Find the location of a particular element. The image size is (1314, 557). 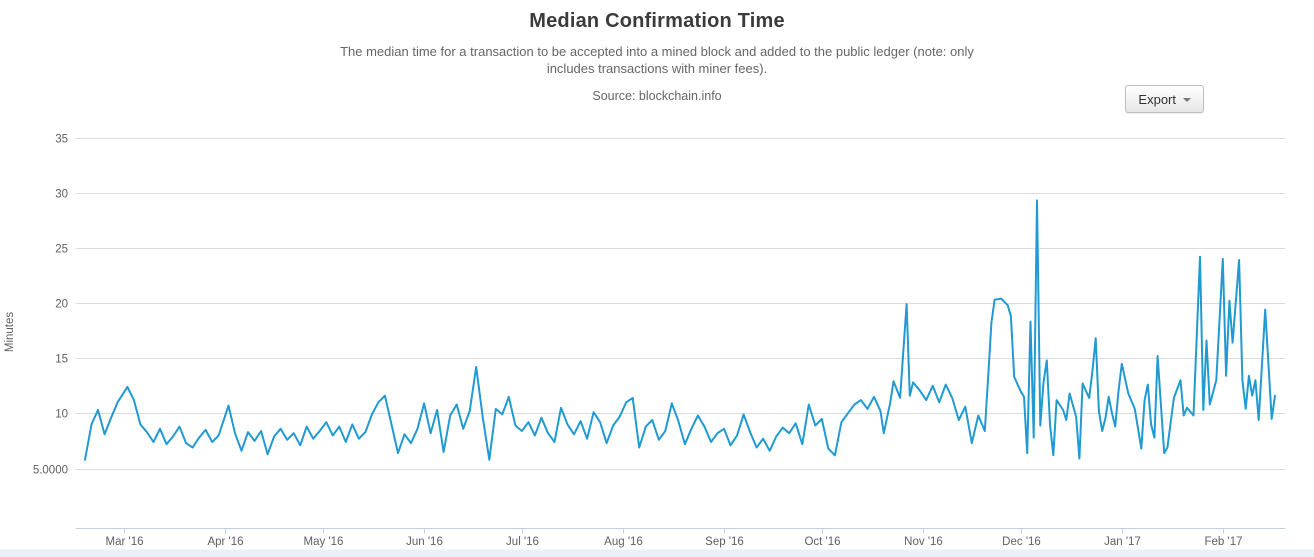

svg-text: 10 is located at coordinates (61, 415).